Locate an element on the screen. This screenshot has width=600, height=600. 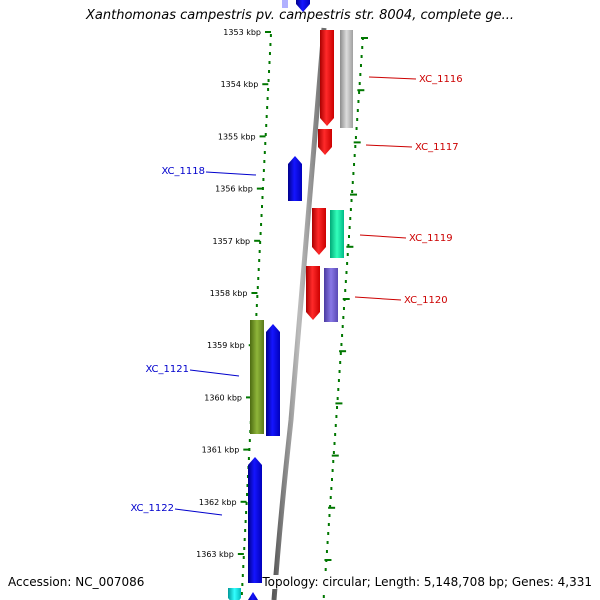
gene-label: XC_1117 is located at coordinates (437, 147).